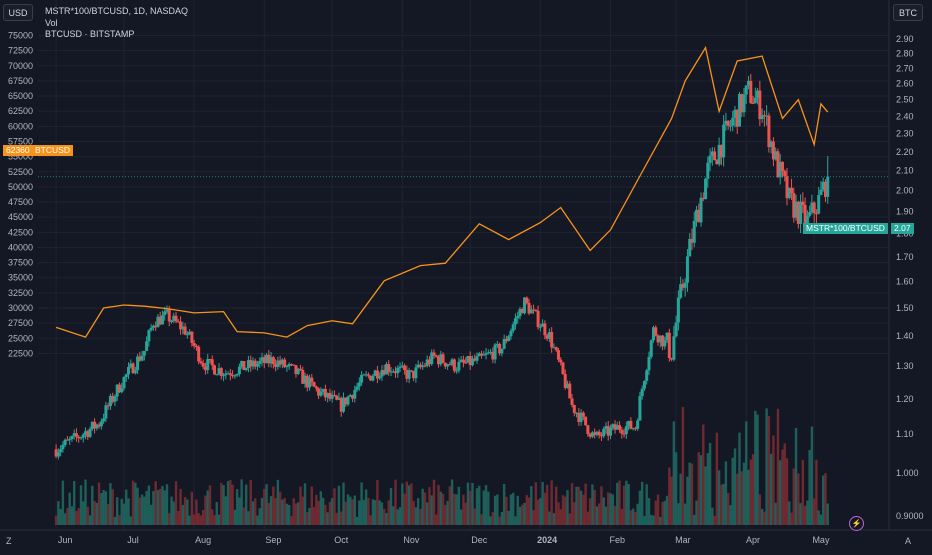 The image size is (932, 555). Describe the element at coordinates (18, 12) in the screenshot. I see `left-currency-button: USD` at that location.